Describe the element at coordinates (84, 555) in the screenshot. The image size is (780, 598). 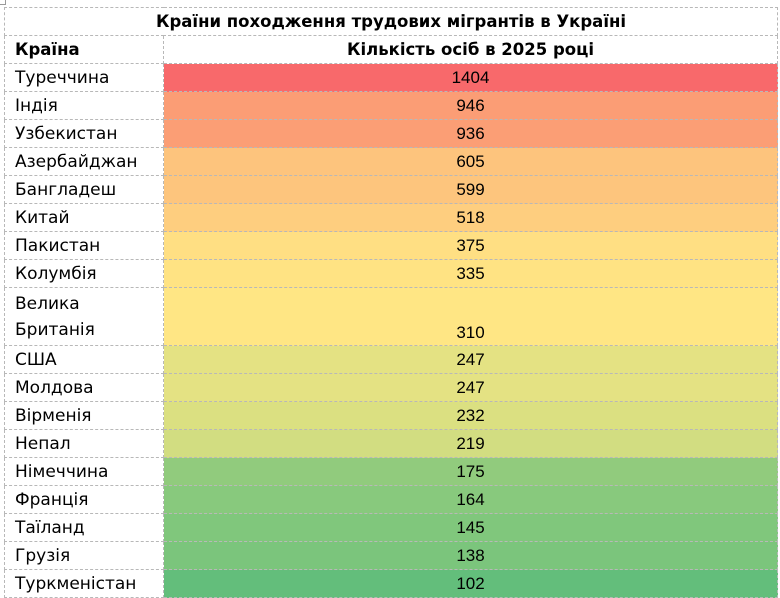
I see `country-cell: Грузія` at that location.